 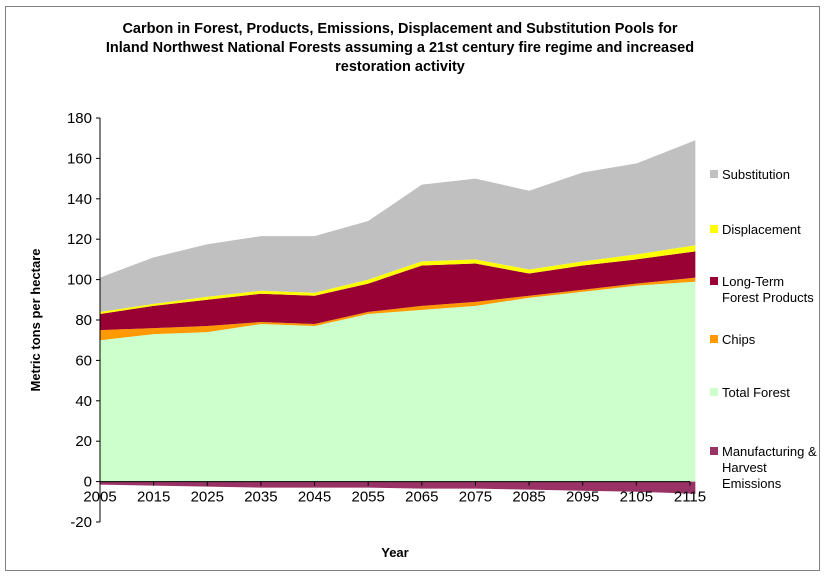 I want to click on legend-label-long-term-forest-products: Long-Term Forest Products, so click(x=768, y=289).